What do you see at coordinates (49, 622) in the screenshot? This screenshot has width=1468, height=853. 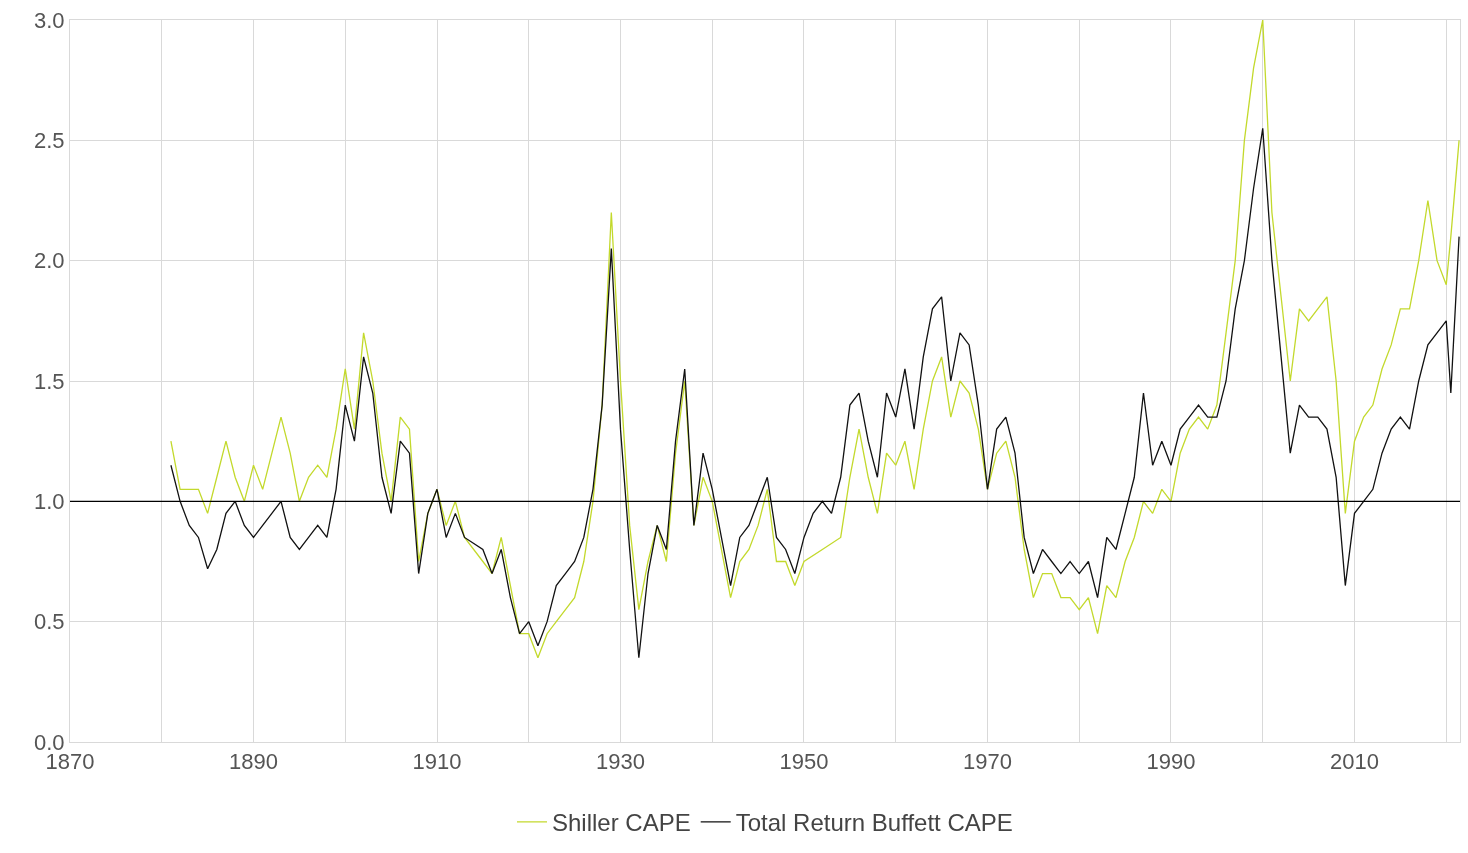 I see `y-tick-label: 0.5` at bounding box center [49, 622].